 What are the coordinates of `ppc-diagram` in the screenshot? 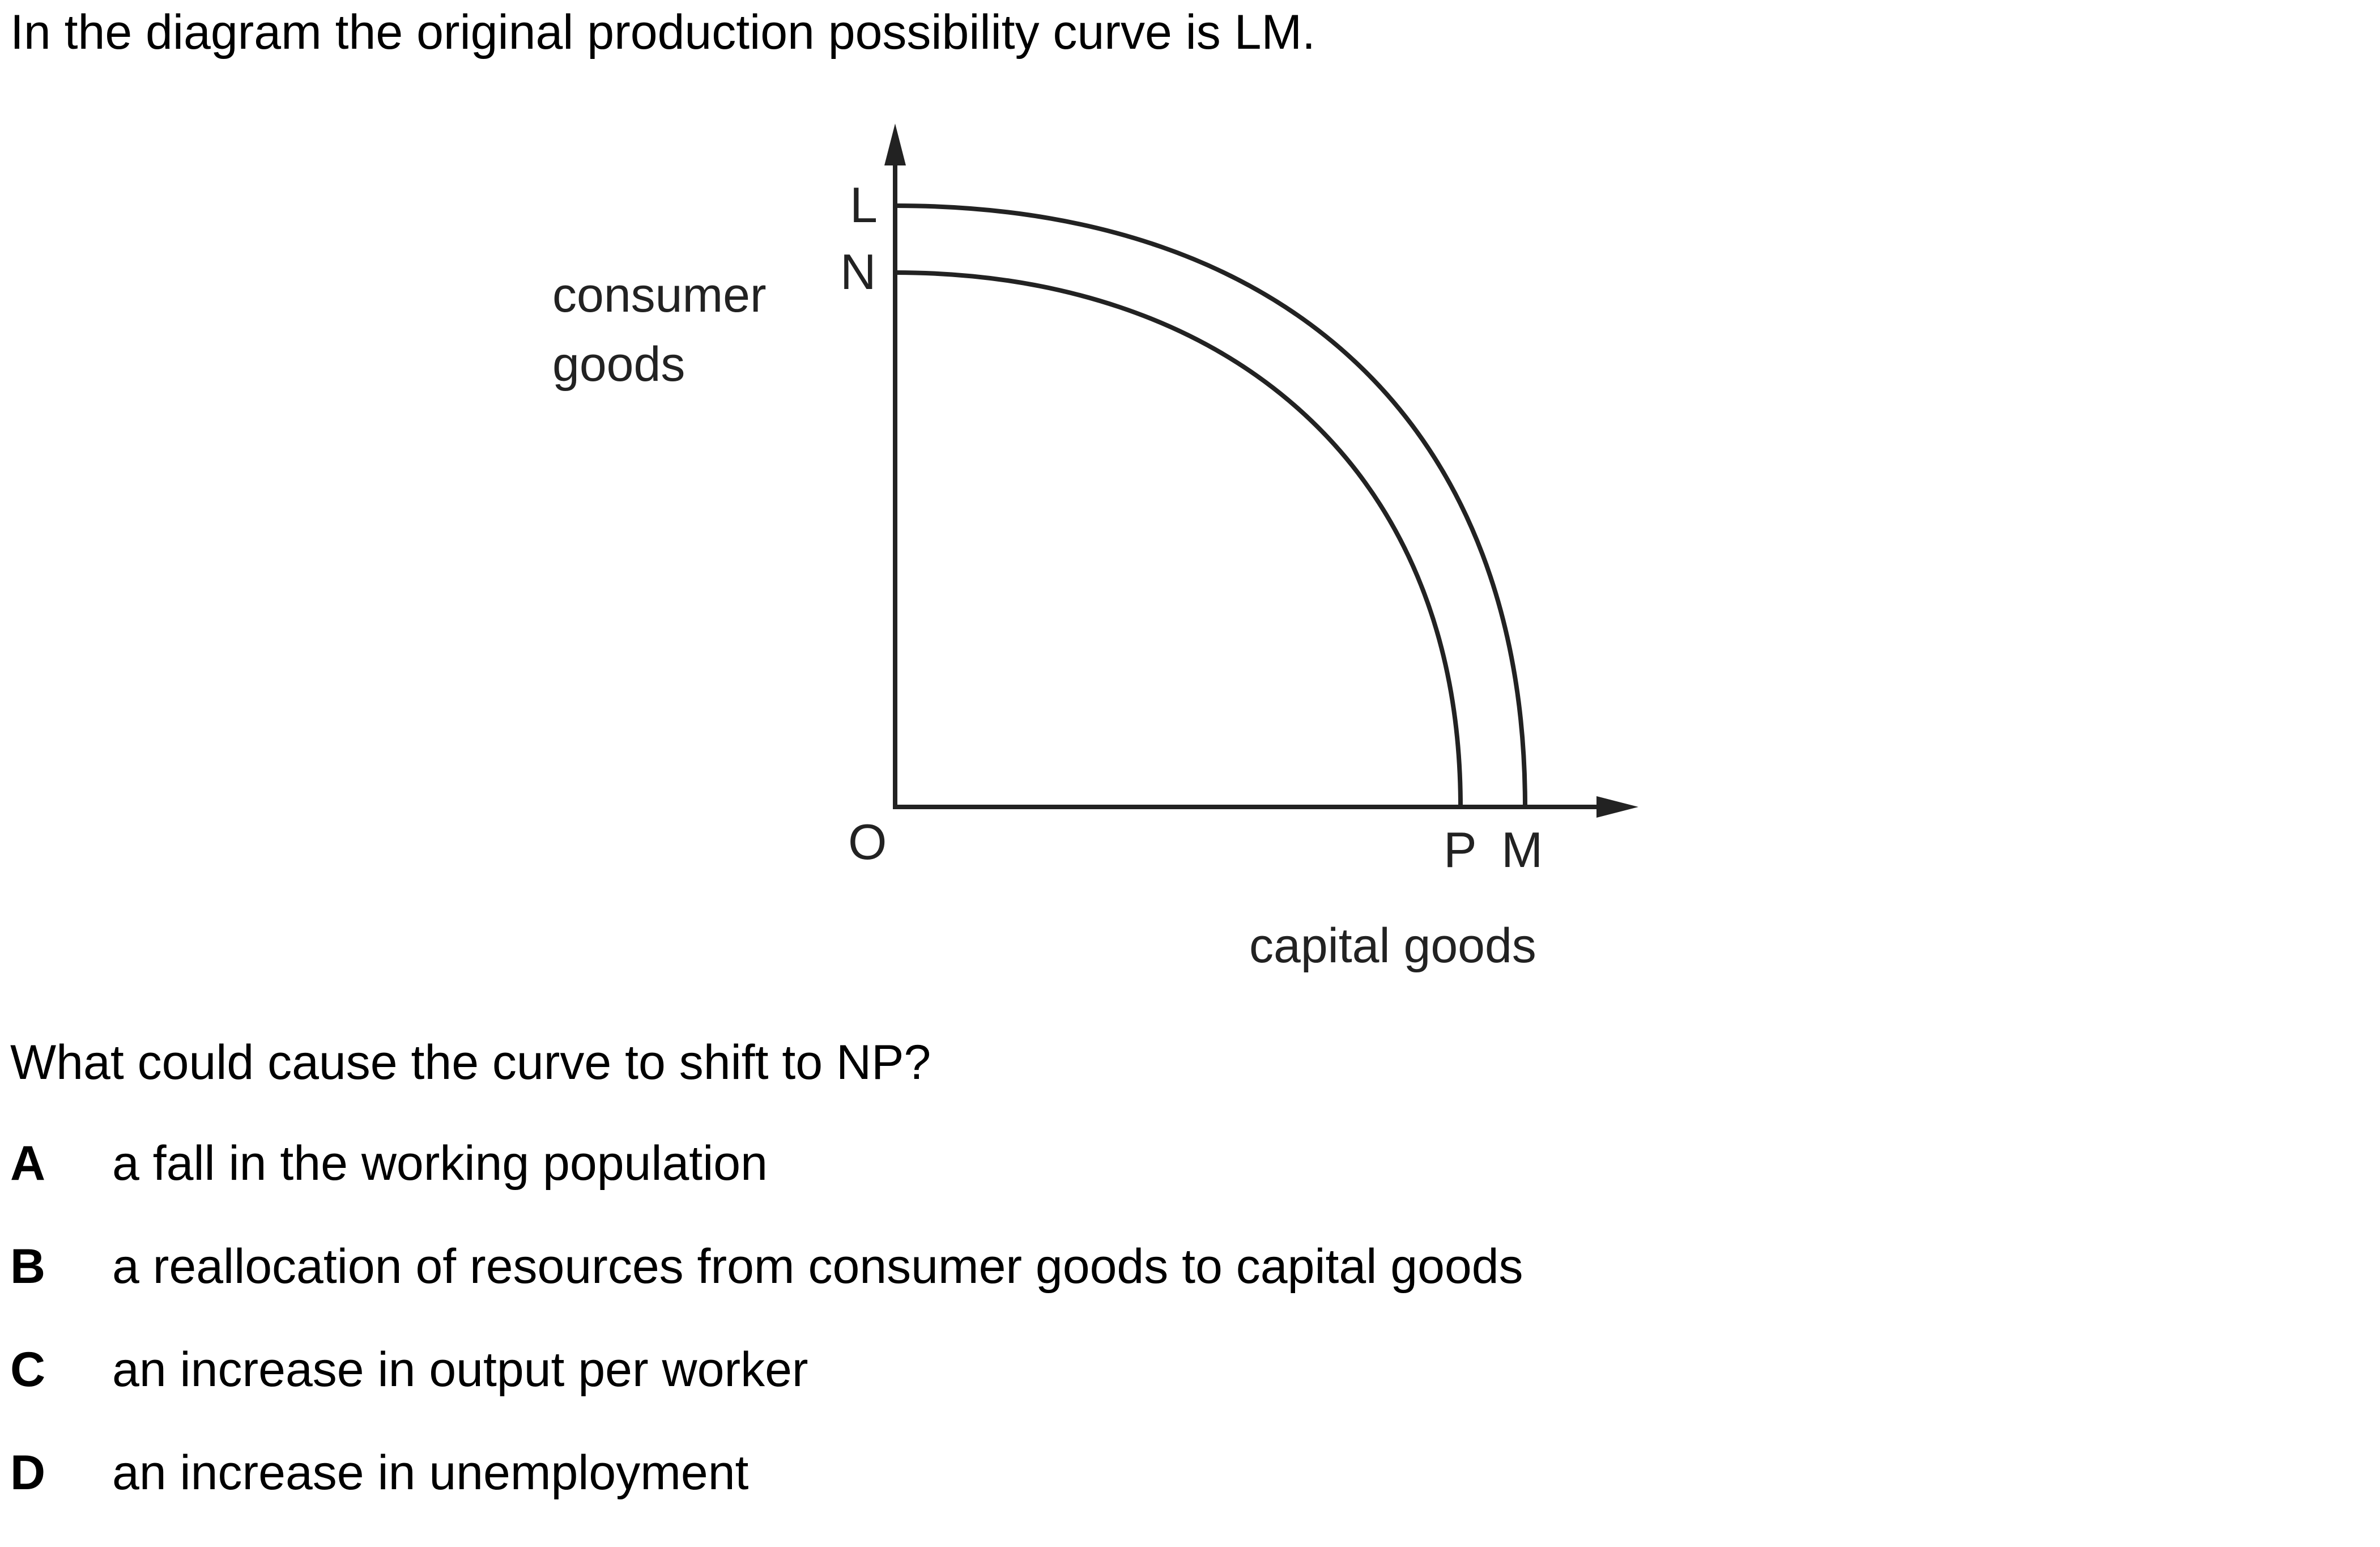 It's located at (1261, 471).